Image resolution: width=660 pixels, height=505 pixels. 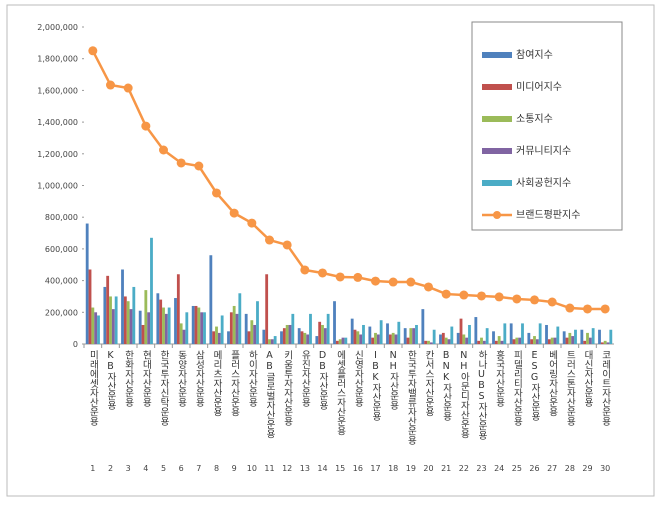 What do you see at coordinates (357, 378) in the screenshot?
I see `x-tick-label: 신영자산운용` at bounding box center [357, 378].